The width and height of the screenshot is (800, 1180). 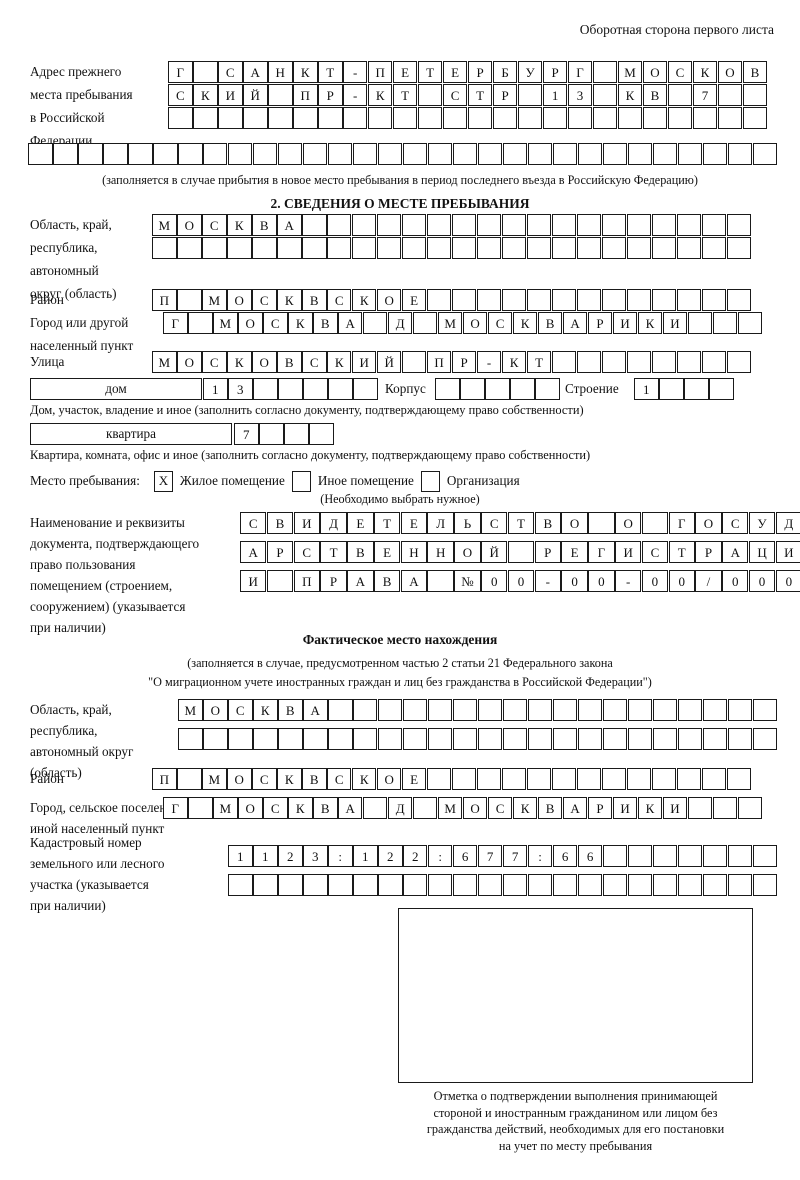 I want to click on s2-city-cell-4: О, so click(x=250, y=323).